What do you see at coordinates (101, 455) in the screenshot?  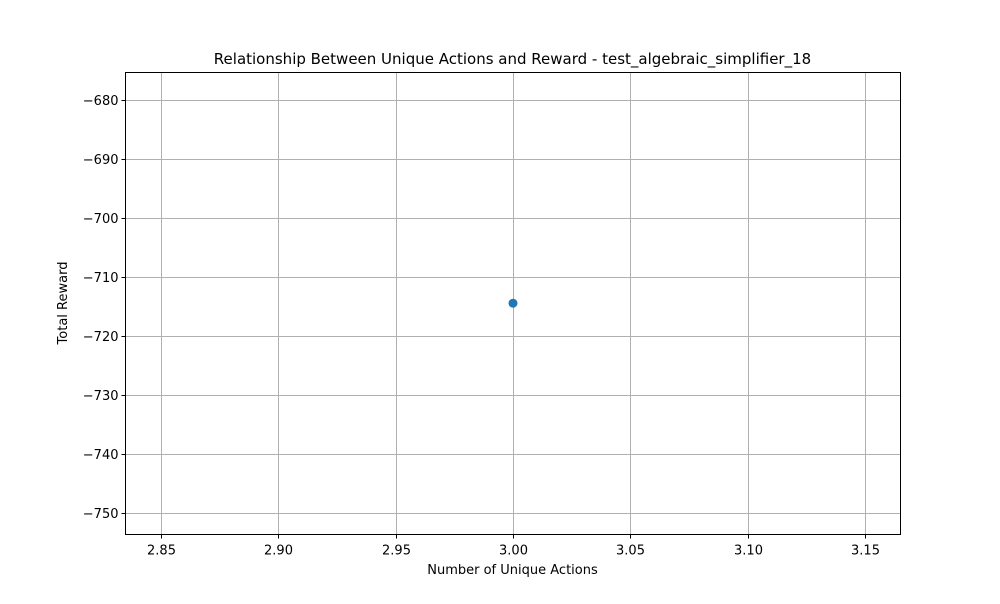 I see `y-tick-label: −740` at bounding box center [101, 455].